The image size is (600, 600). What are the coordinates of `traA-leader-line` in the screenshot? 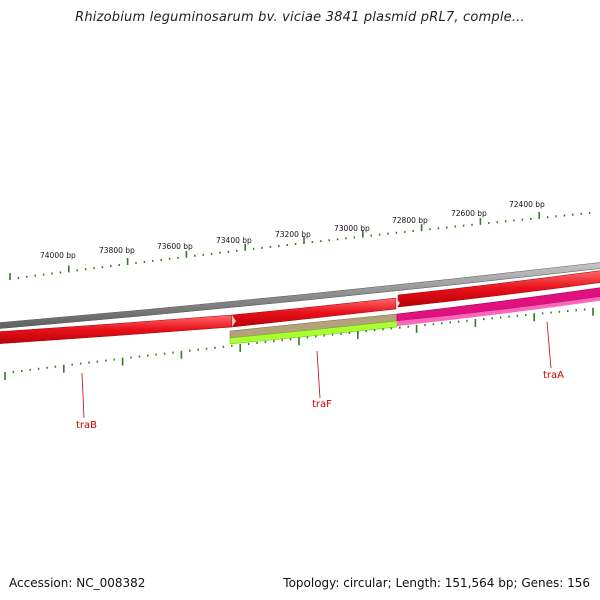 It's located at (549, 345).